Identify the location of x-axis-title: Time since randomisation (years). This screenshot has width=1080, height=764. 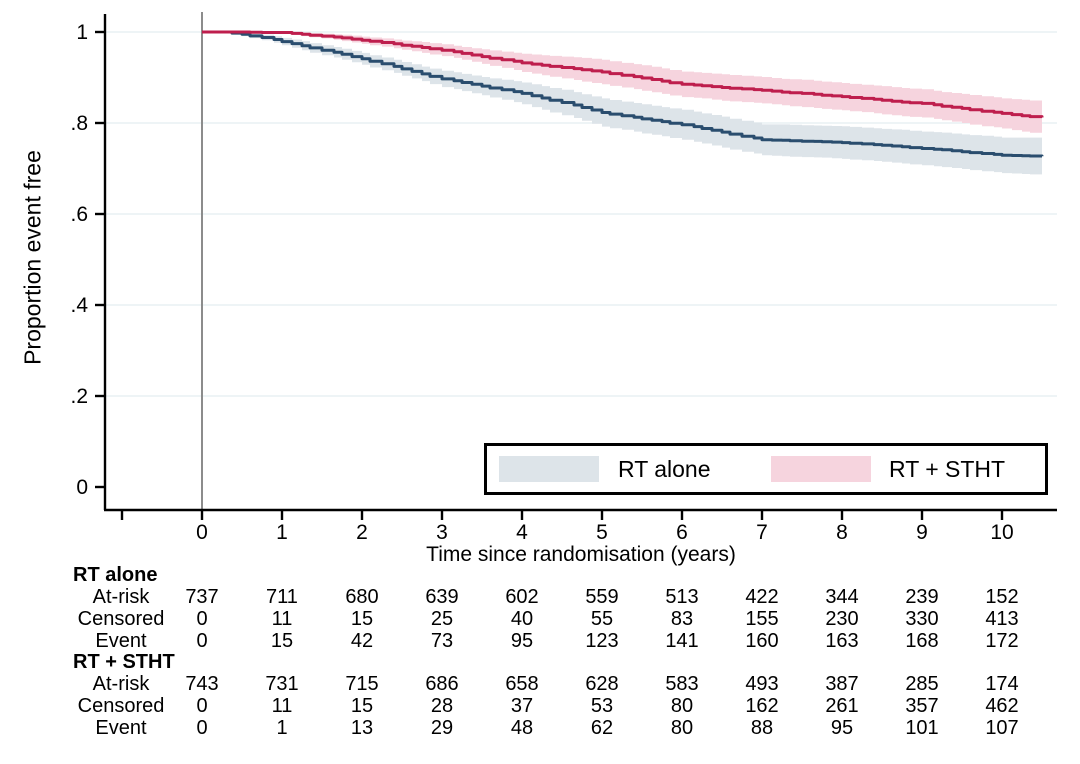
(581, 554).